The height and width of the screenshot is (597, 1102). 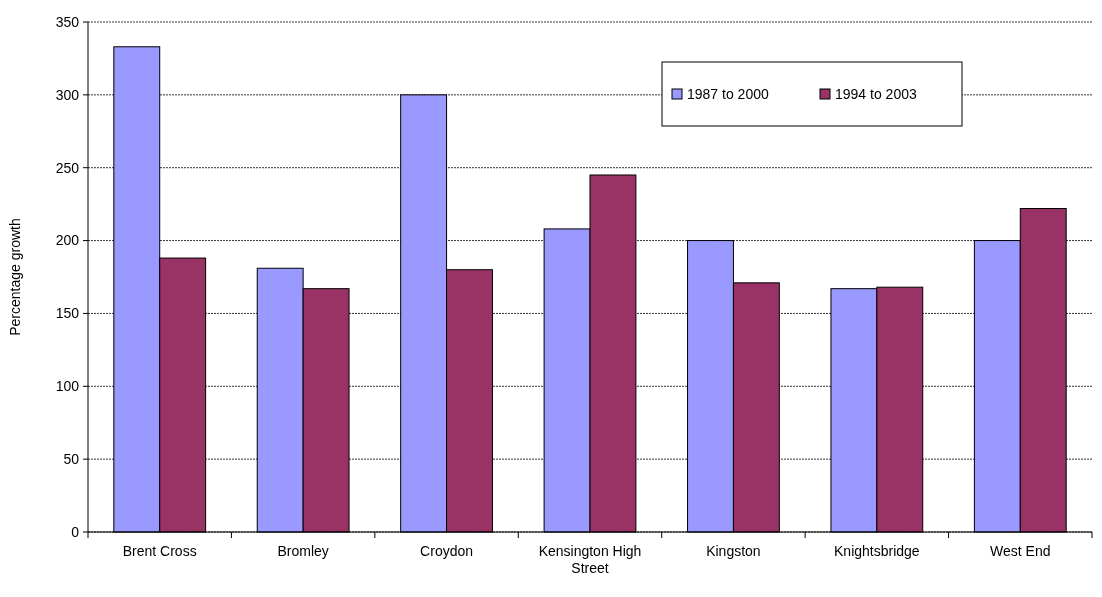 I want to click on x-tick-label: Croydon, so click(x=447, y=551).